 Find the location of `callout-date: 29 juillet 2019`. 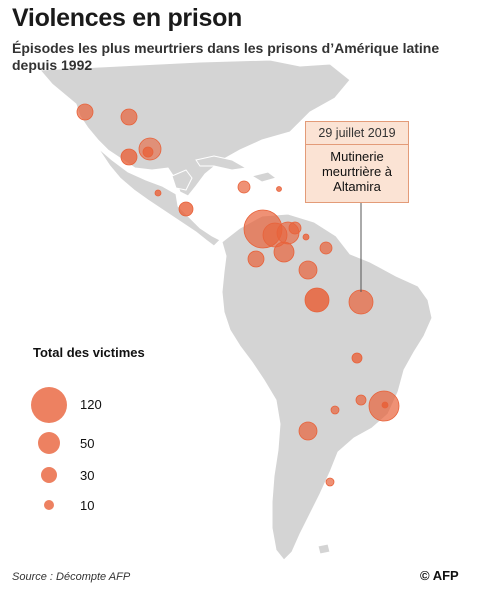

callout-date: 29 juillet 2019 is located at coordinates (357, 135).